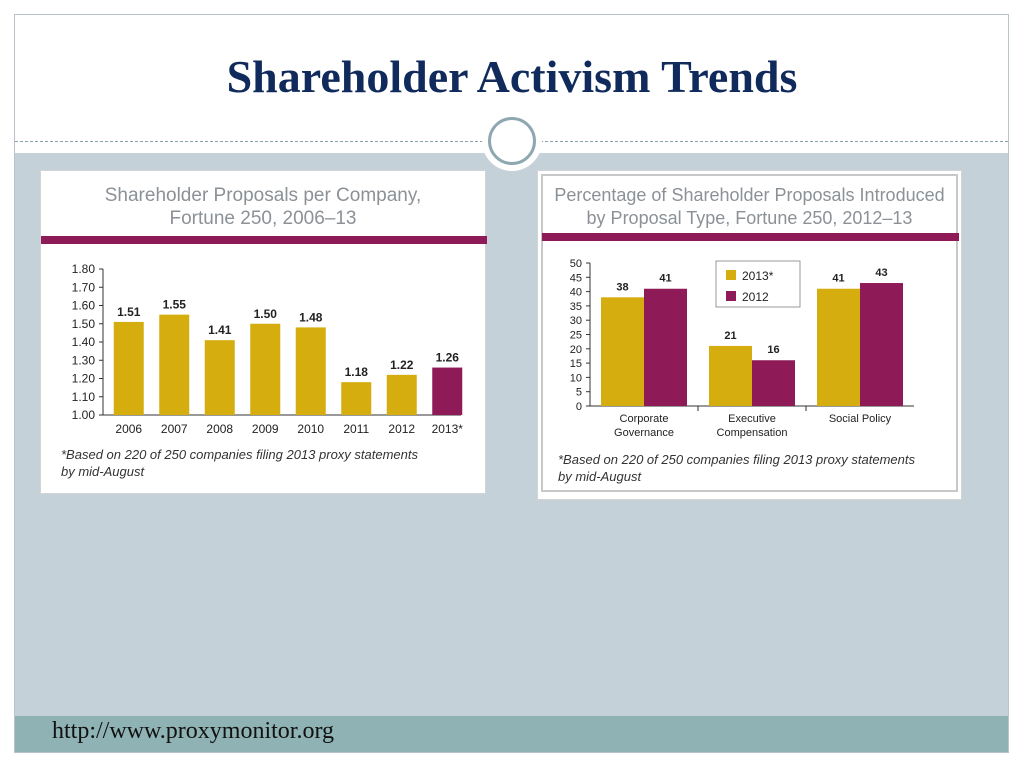 Image resolution: width=1024 pixels, height=767 pixels. What do you see at coordinates (579, 393) in the screenshot?
I see `right-y-tick-label: 5` at bounding box center [579, 393].